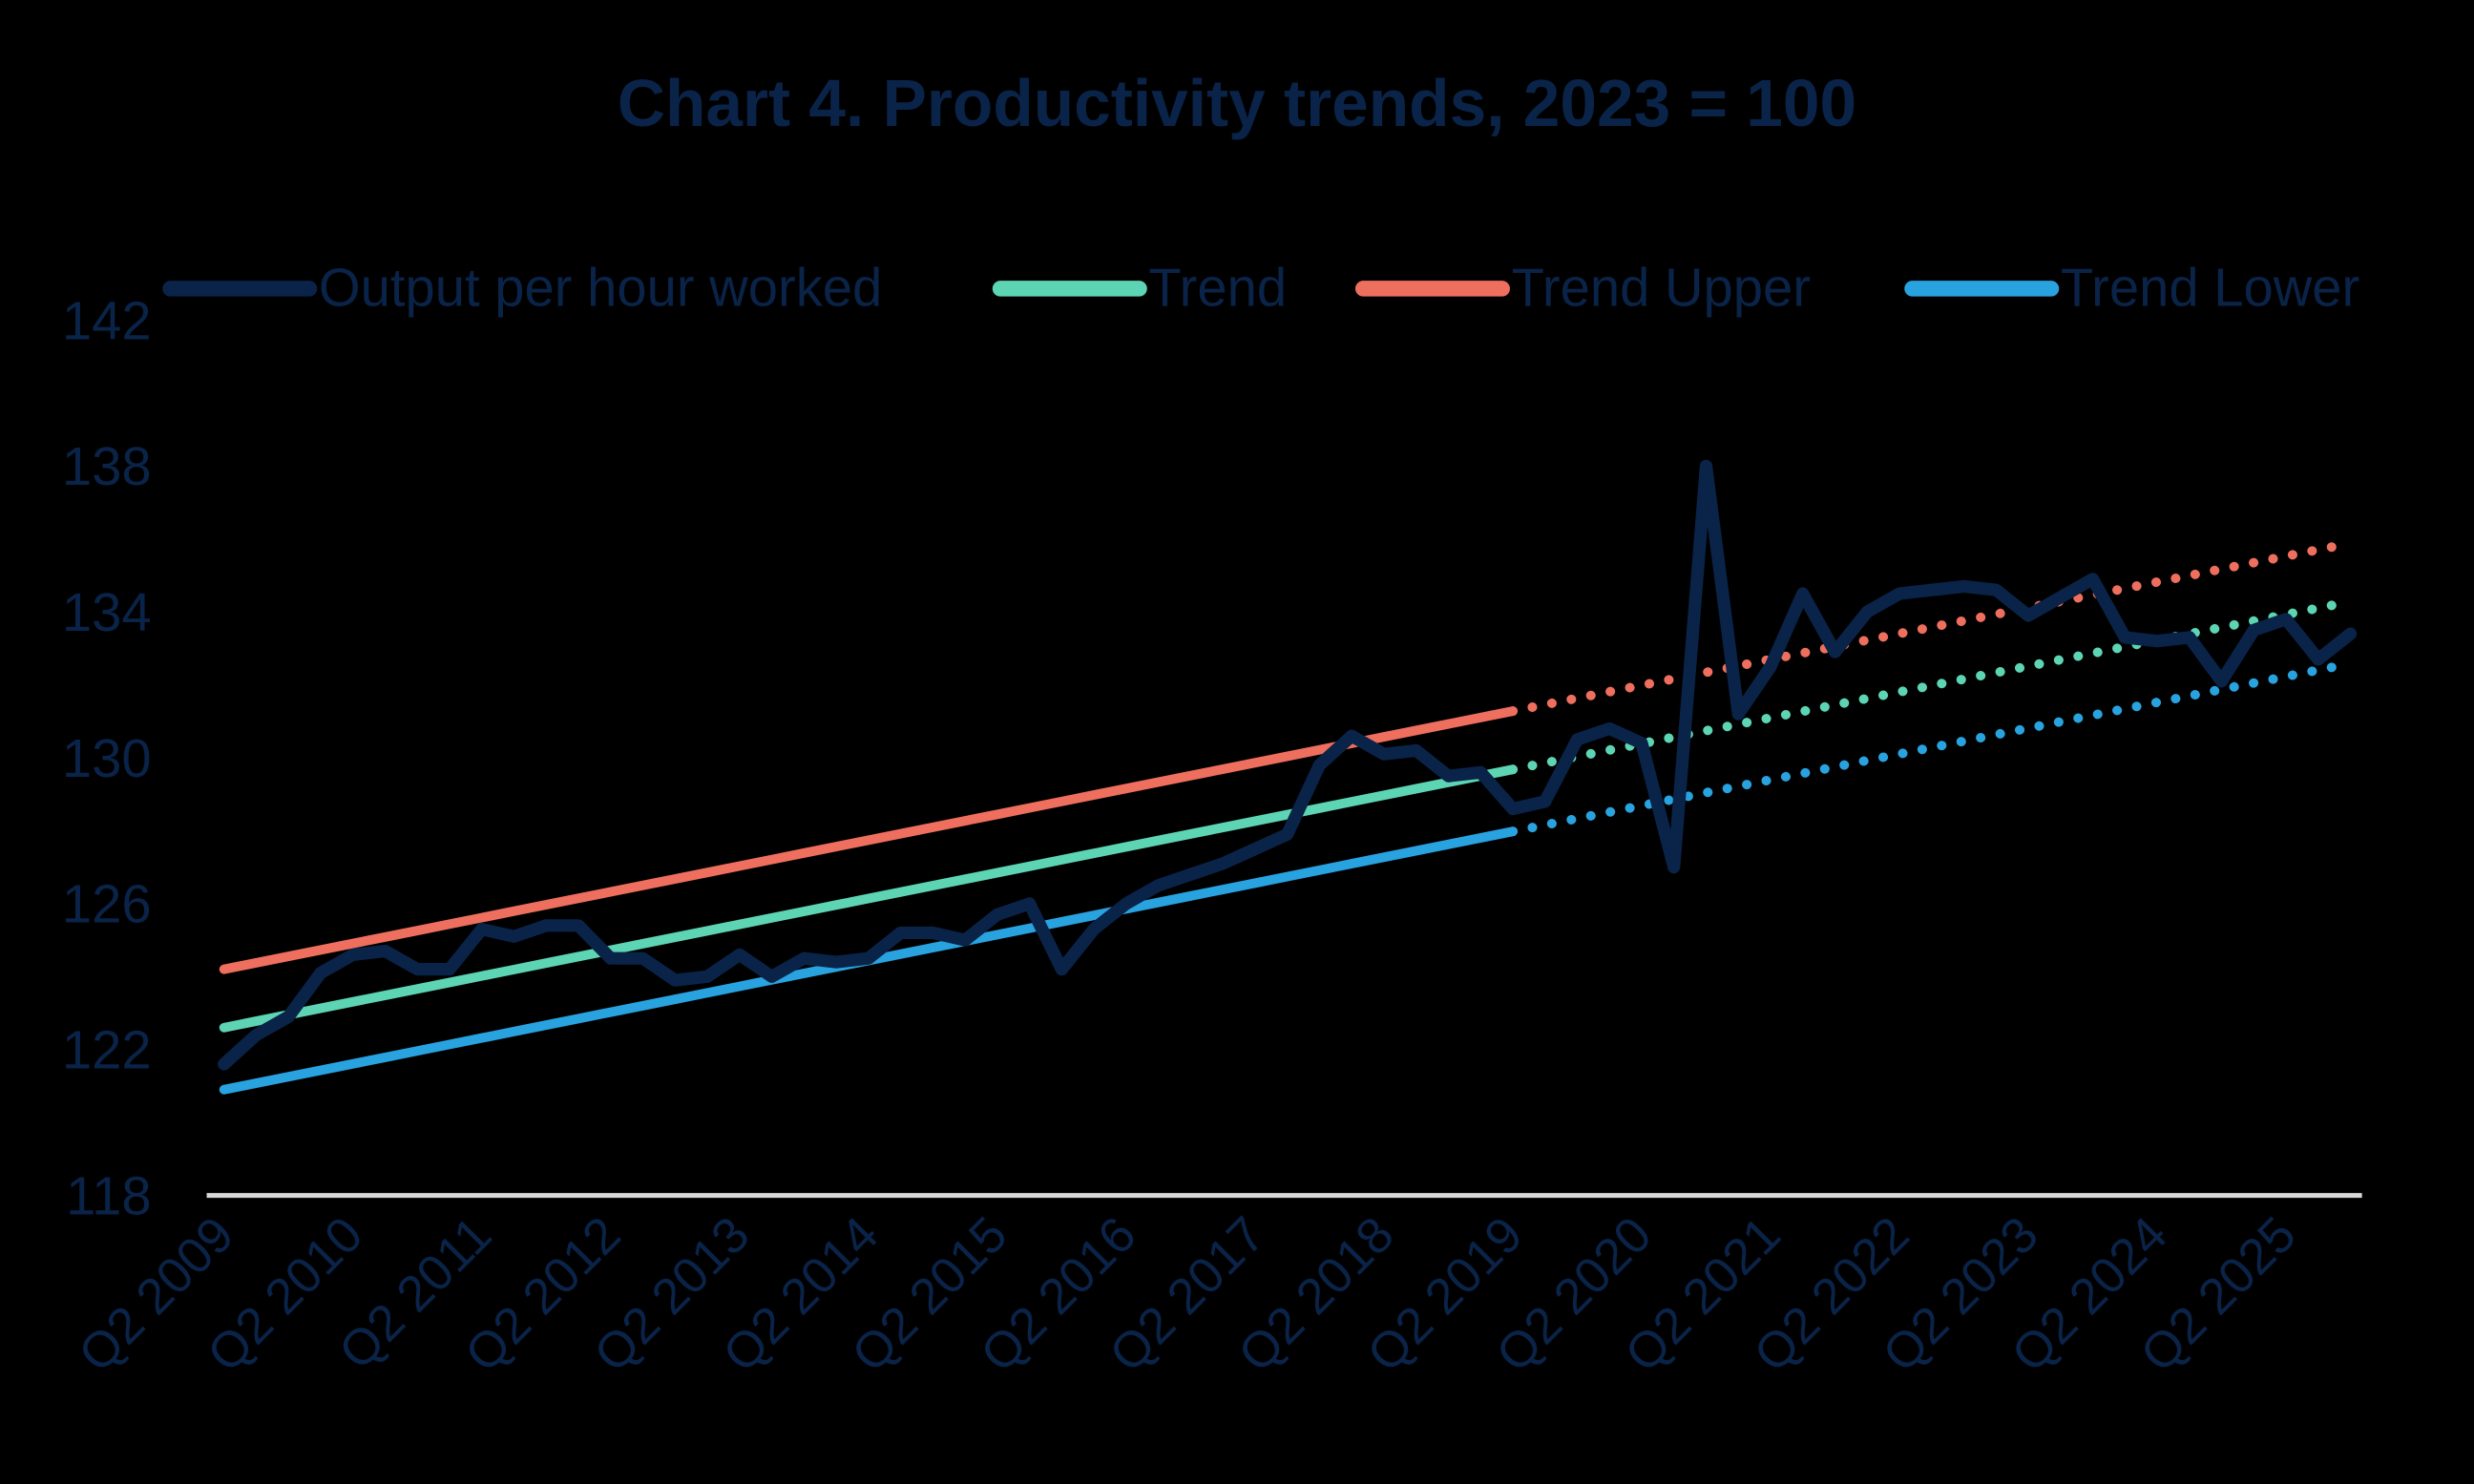 The image size is (2474, 1484). I want to click on legend-label: Trend Lower, so click(2210, 288).